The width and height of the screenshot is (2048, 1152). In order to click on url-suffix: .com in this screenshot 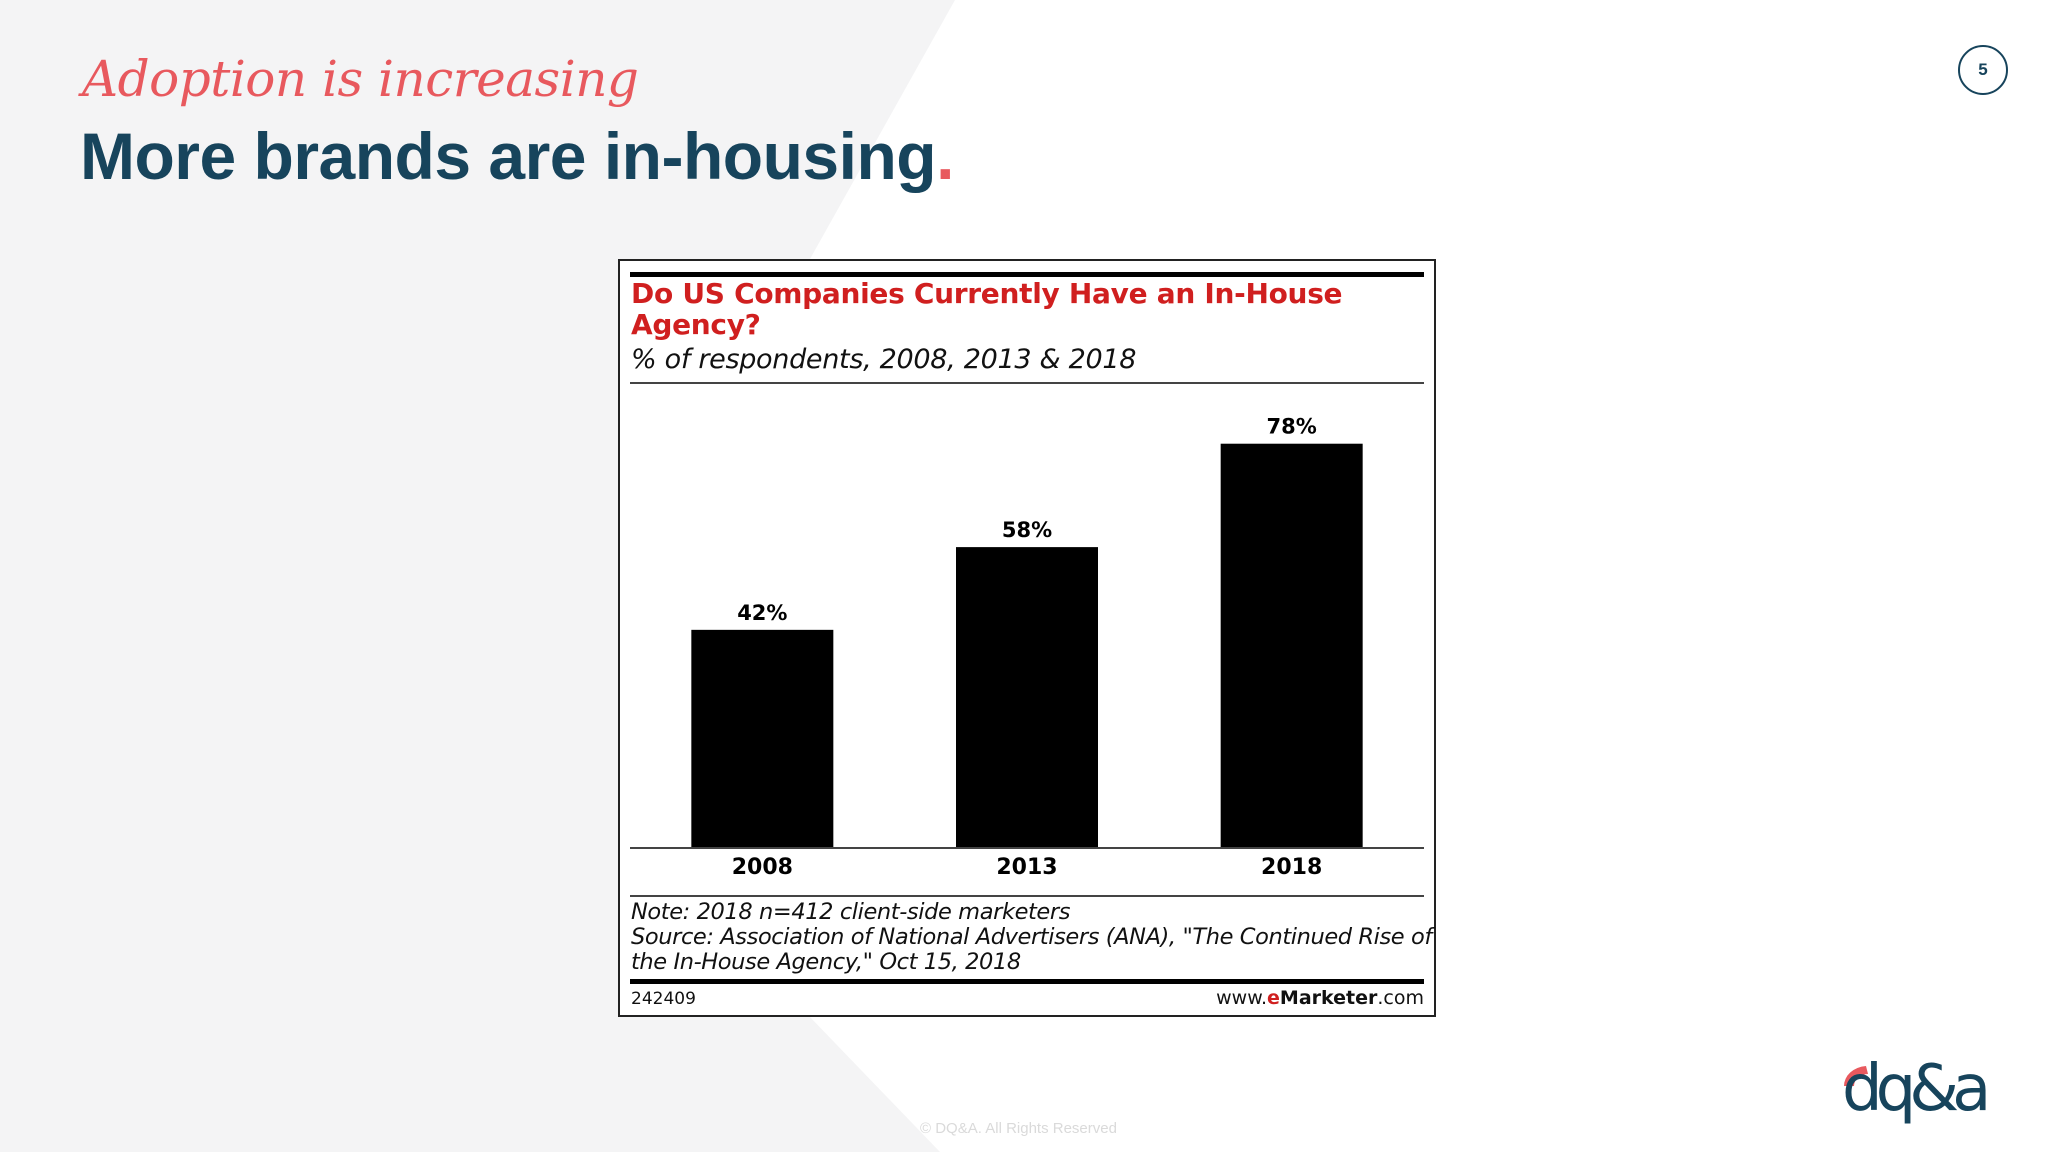, I will do `click(1400, 998)`.